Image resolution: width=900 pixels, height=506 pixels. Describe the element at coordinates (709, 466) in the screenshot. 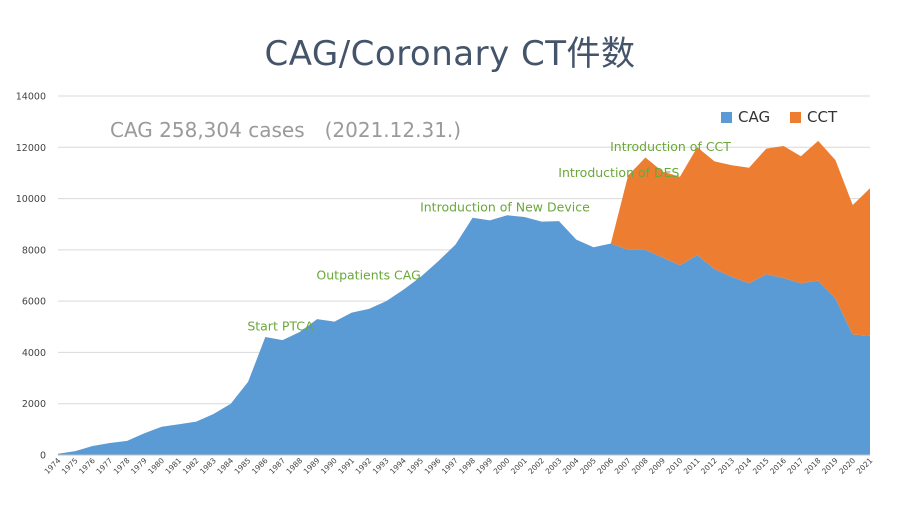

I see `x-tick-label: 2012` at that location.